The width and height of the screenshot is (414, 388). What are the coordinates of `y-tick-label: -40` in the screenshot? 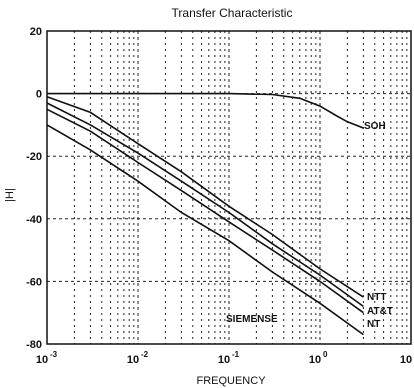 It's located at (34, 220).